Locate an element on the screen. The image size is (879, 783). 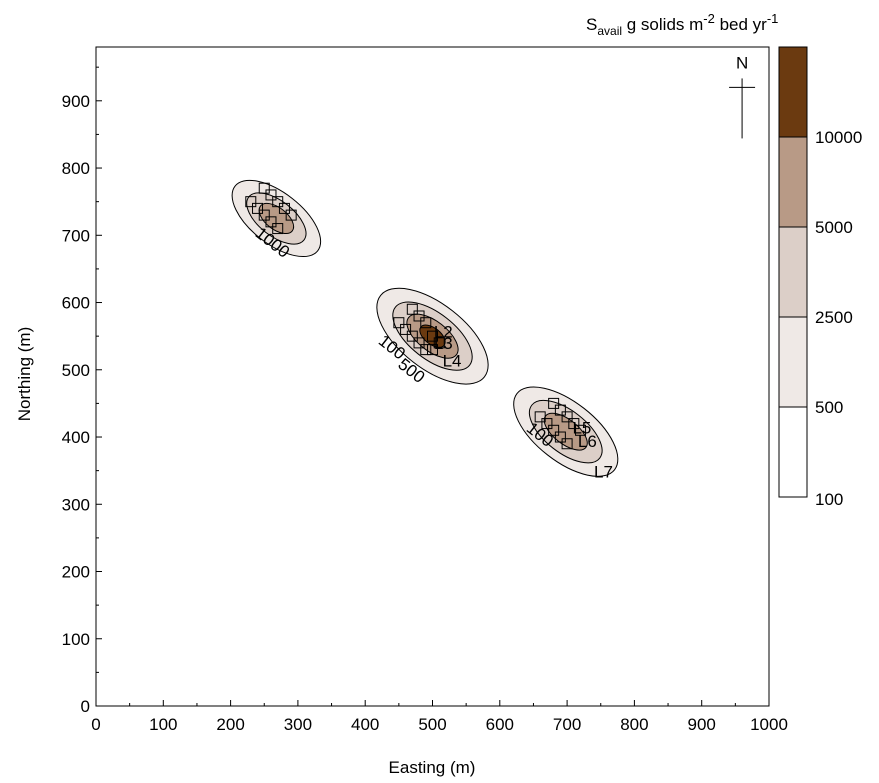
y-tick-label: 800 is located at coordinates (76, 168).